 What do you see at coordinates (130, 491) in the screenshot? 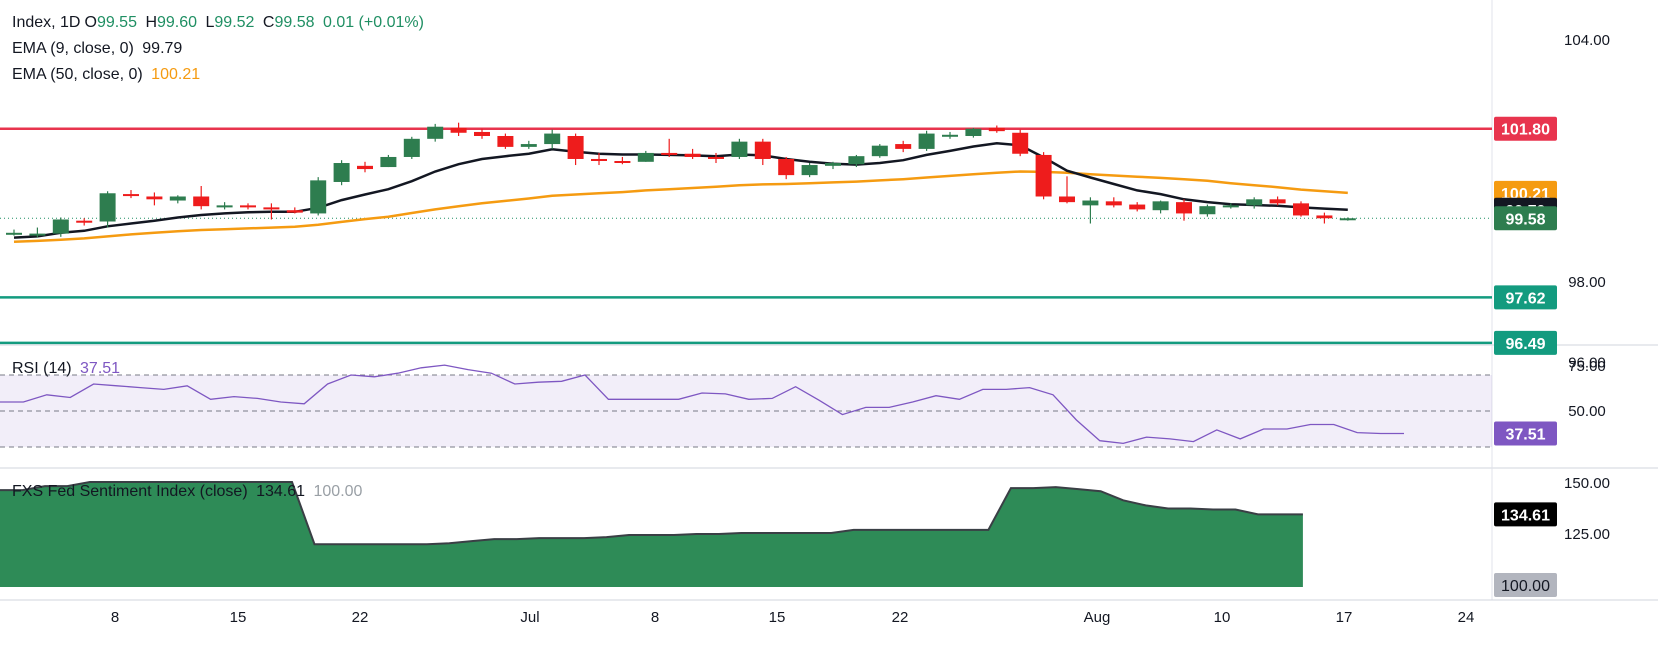
I see `fxs-label: FXS Fed Sentiment Index (close)` at bounding box center [130, 491].